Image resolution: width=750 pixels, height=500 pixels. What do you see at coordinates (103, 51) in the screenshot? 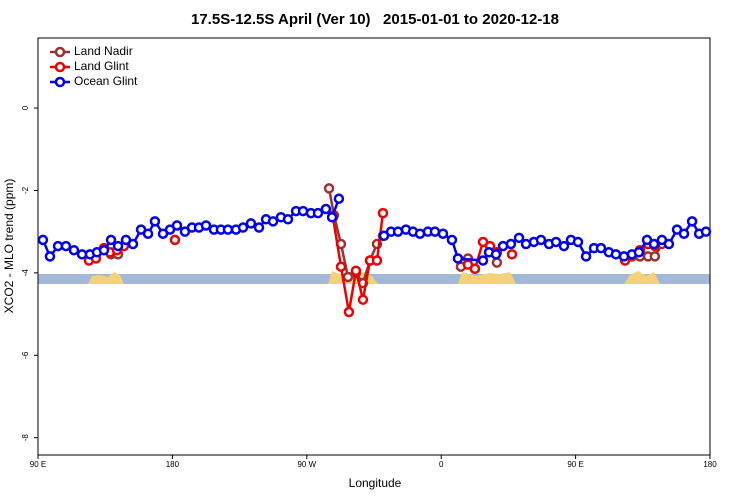
I see `legend-label: Land Nadir` at bounding box center [103, 51].